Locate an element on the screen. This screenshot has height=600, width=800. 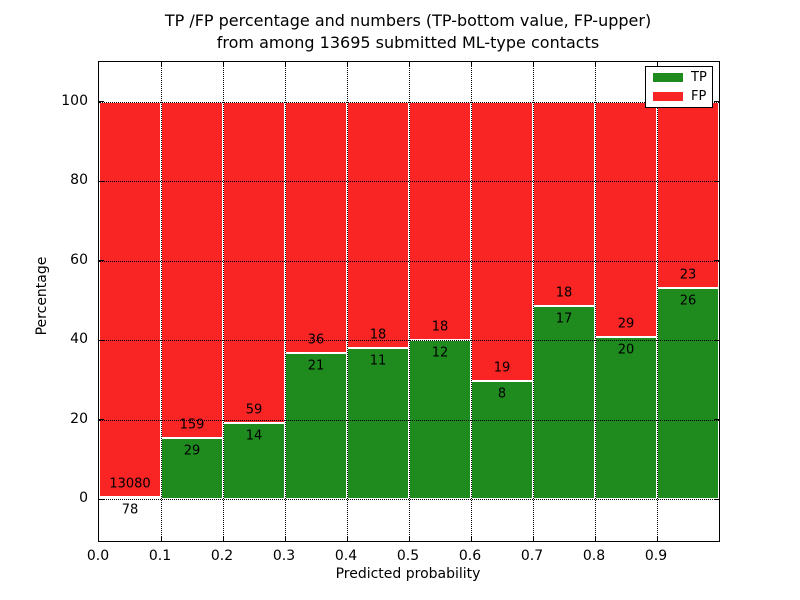
fp-count-label: 13080 is located at coordinates (130, 484).